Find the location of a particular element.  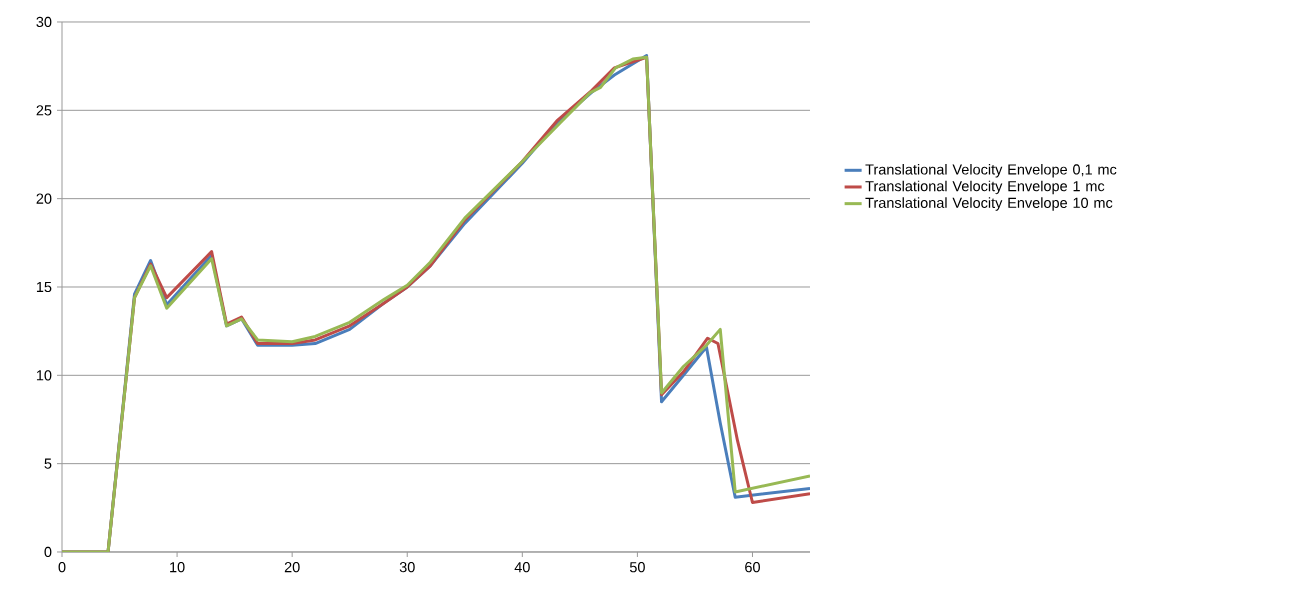

legend-label: Translational Velocity Envelope 10 mc is located at coordinates (989, 204).